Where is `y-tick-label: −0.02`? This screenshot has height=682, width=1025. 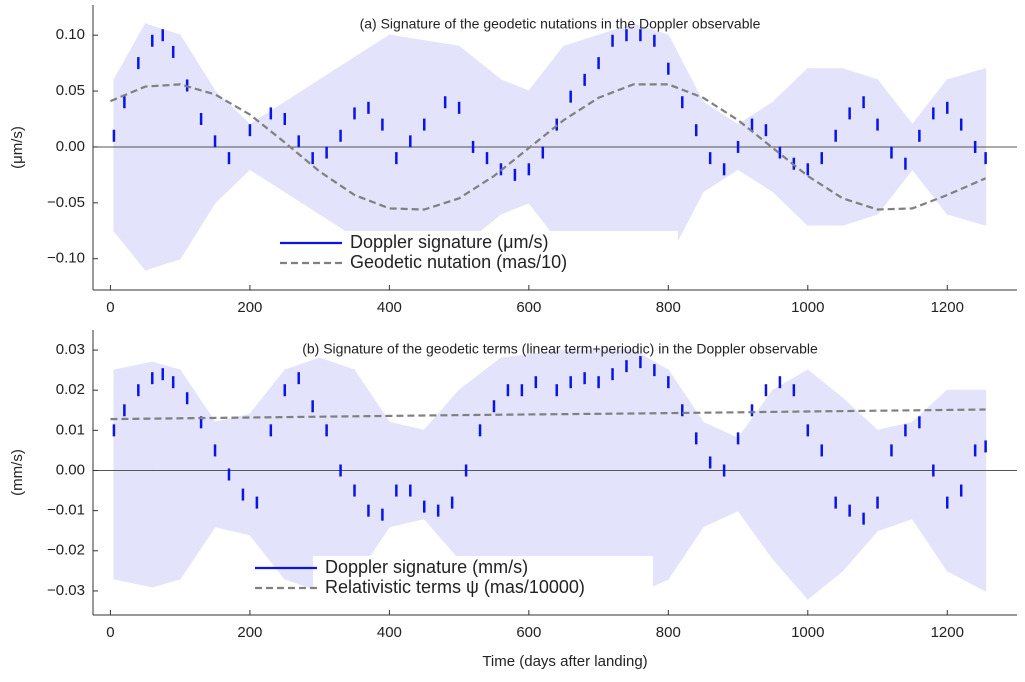 y-tick-label: −0.02 is located at coordinates (66, 550).